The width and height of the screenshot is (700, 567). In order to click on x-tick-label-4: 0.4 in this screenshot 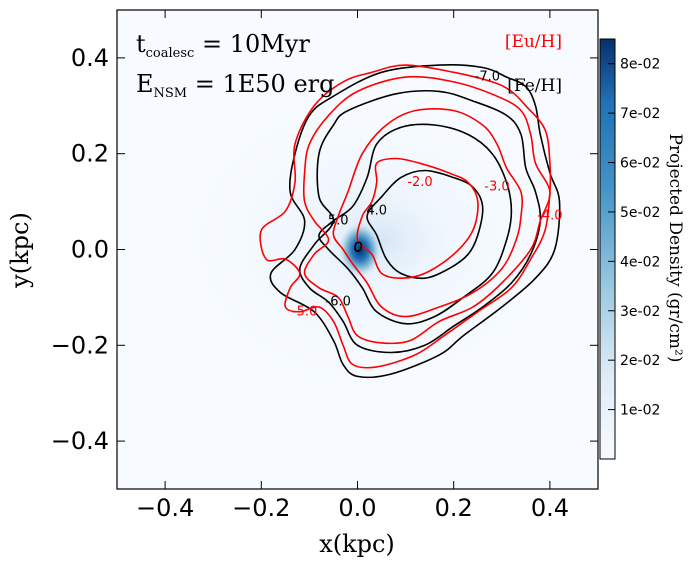, I will do `click(550, 508)`.